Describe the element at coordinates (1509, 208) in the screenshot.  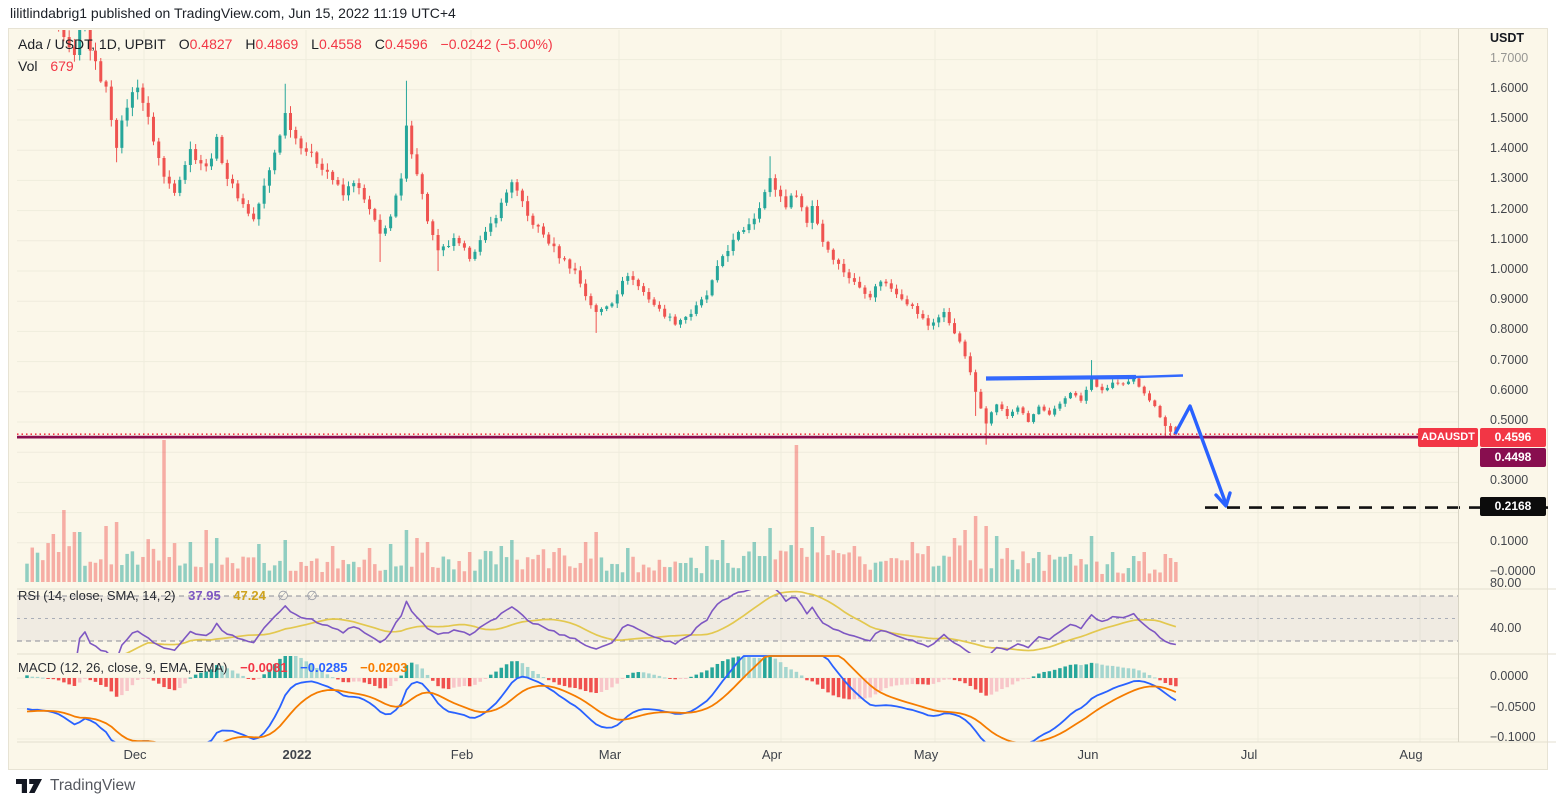
I see `axis-tick: 1.2000` at that location.